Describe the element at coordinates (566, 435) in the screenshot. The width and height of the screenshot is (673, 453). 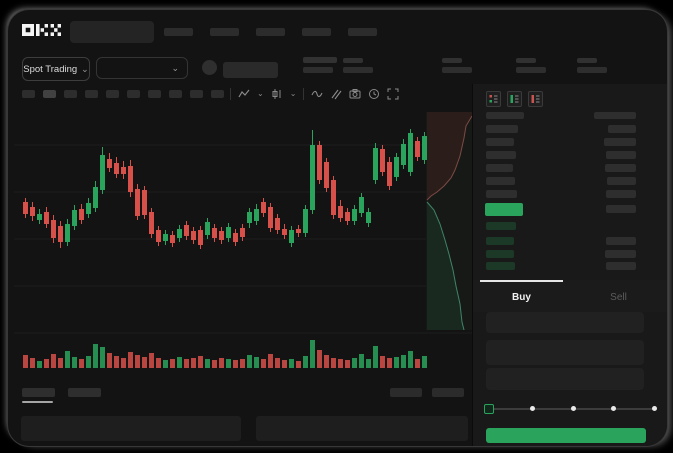
I see `buy-submit-button` at that location.